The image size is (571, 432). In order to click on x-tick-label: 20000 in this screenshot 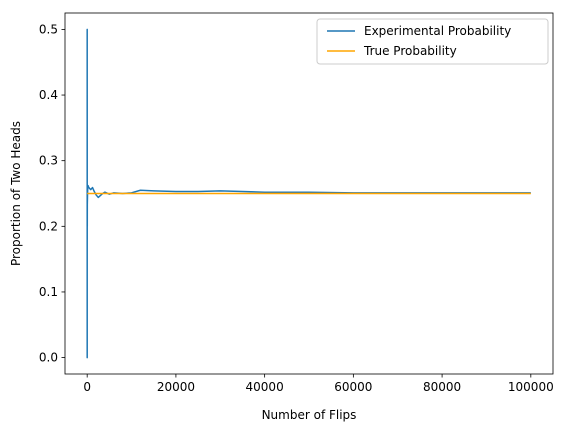, I will do `click(176, 387)`.